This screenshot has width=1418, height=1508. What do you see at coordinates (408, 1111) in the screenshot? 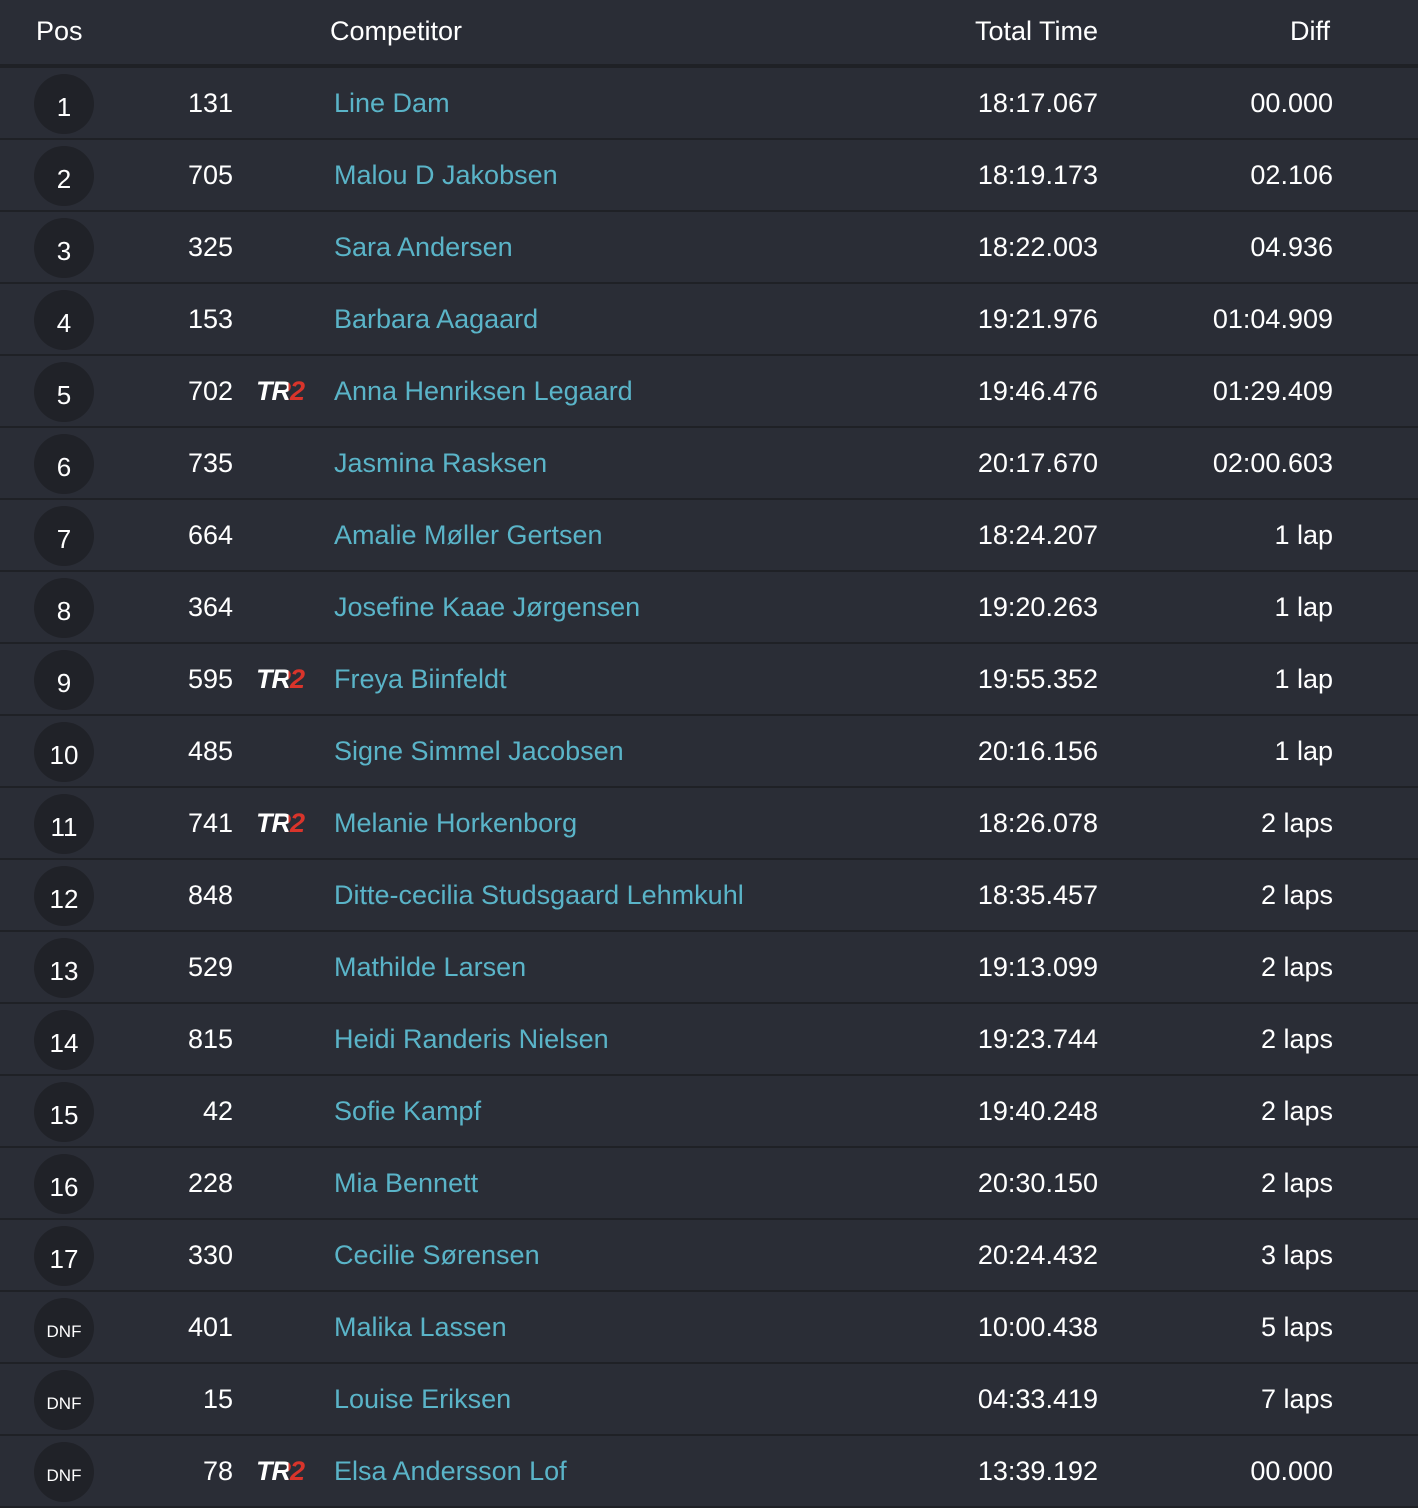
I see `competitor-link: Sofie Kampf` at bounding box center [408, 1111].